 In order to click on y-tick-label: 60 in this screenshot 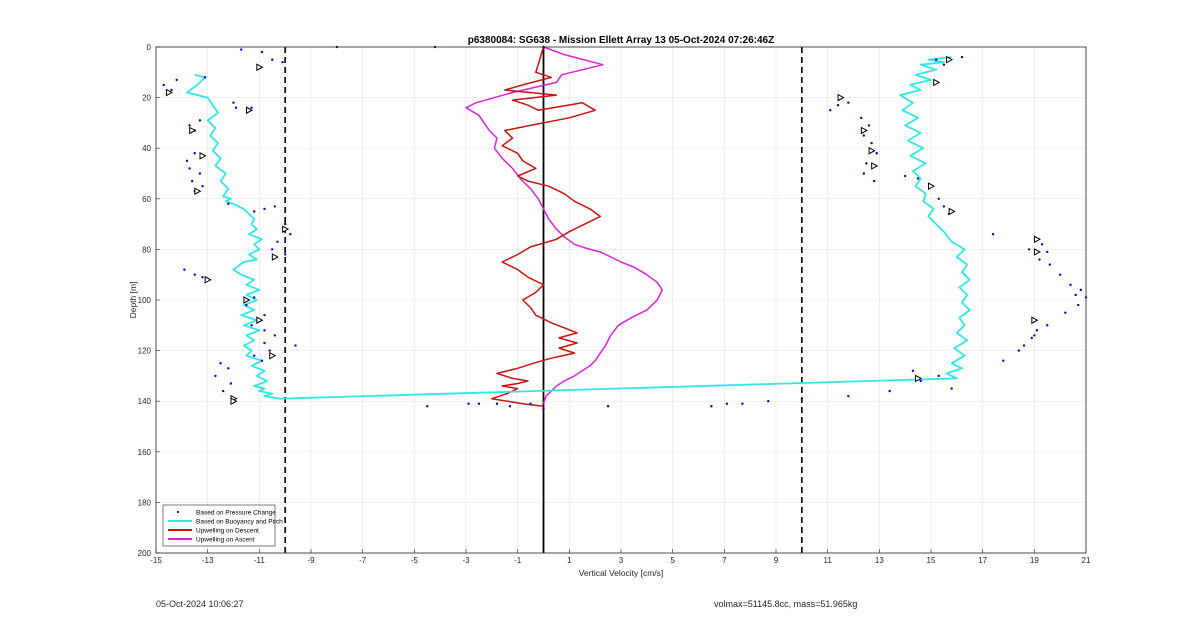, I will do `click(146, 199)`.